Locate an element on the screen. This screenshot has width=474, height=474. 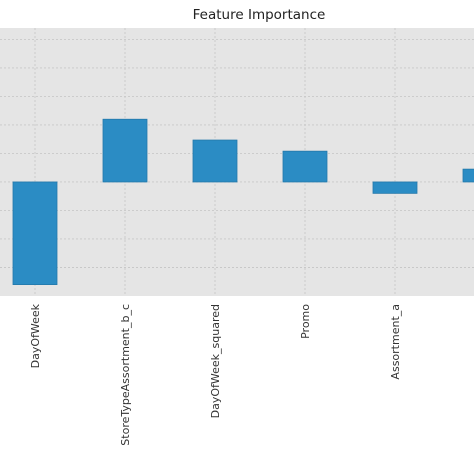
x-tick-label-0: DayOfWeek is located at coordinates (35, 335).